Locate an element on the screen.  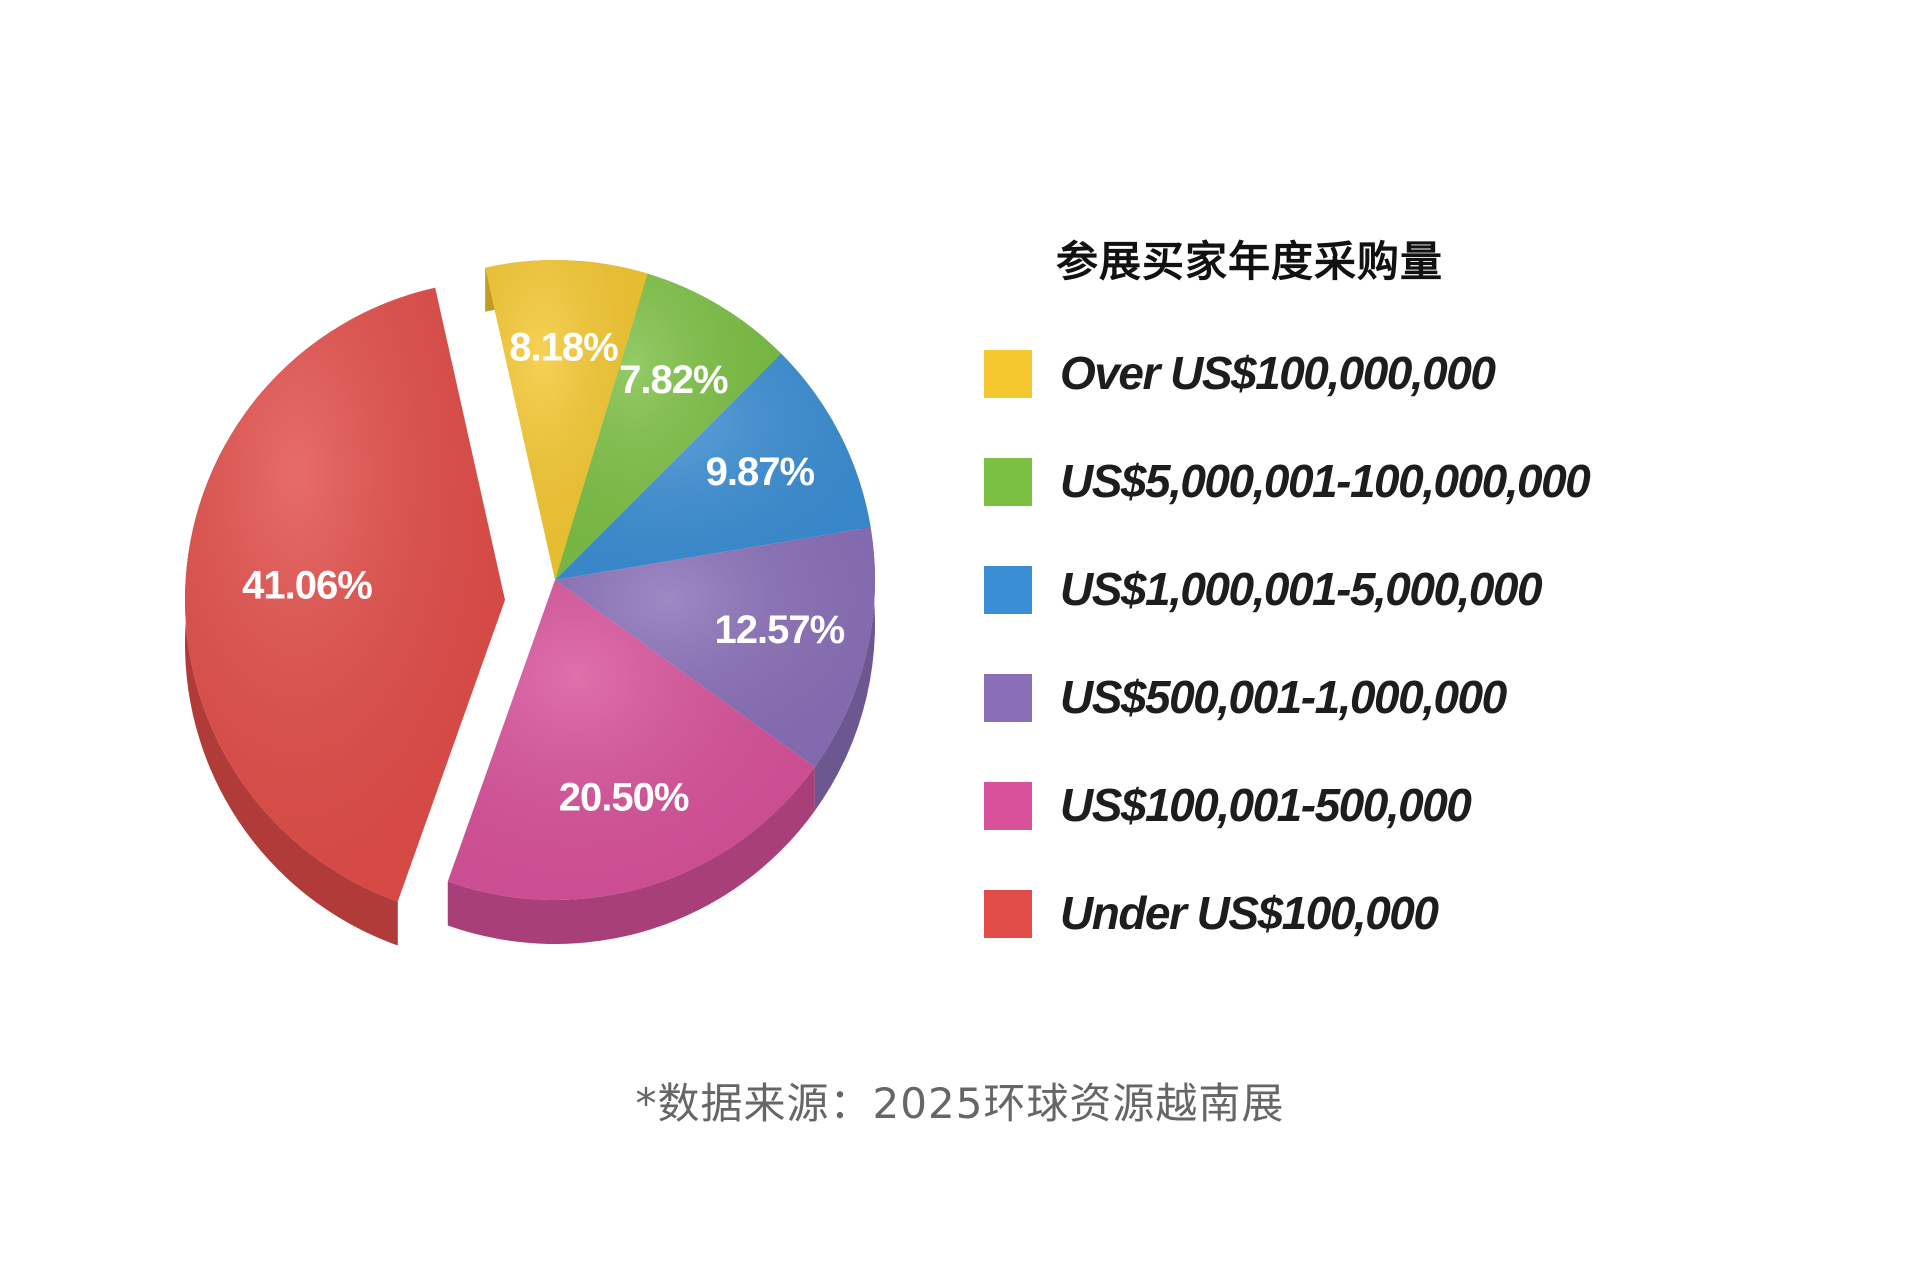
pie-data-label: 41.06% is located at coordinates (307, 585).